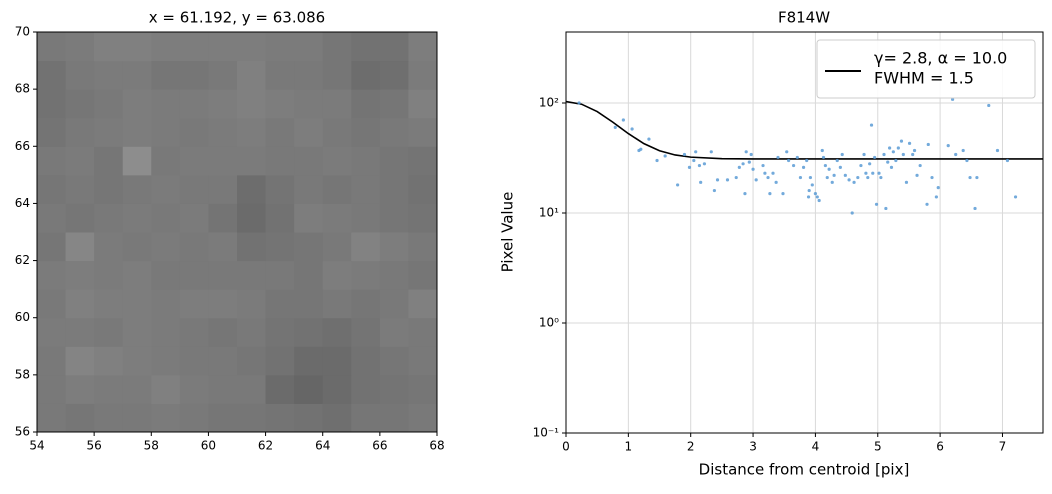  I want to click on legend-label: FWHM = 1.5, so click(924, 78).